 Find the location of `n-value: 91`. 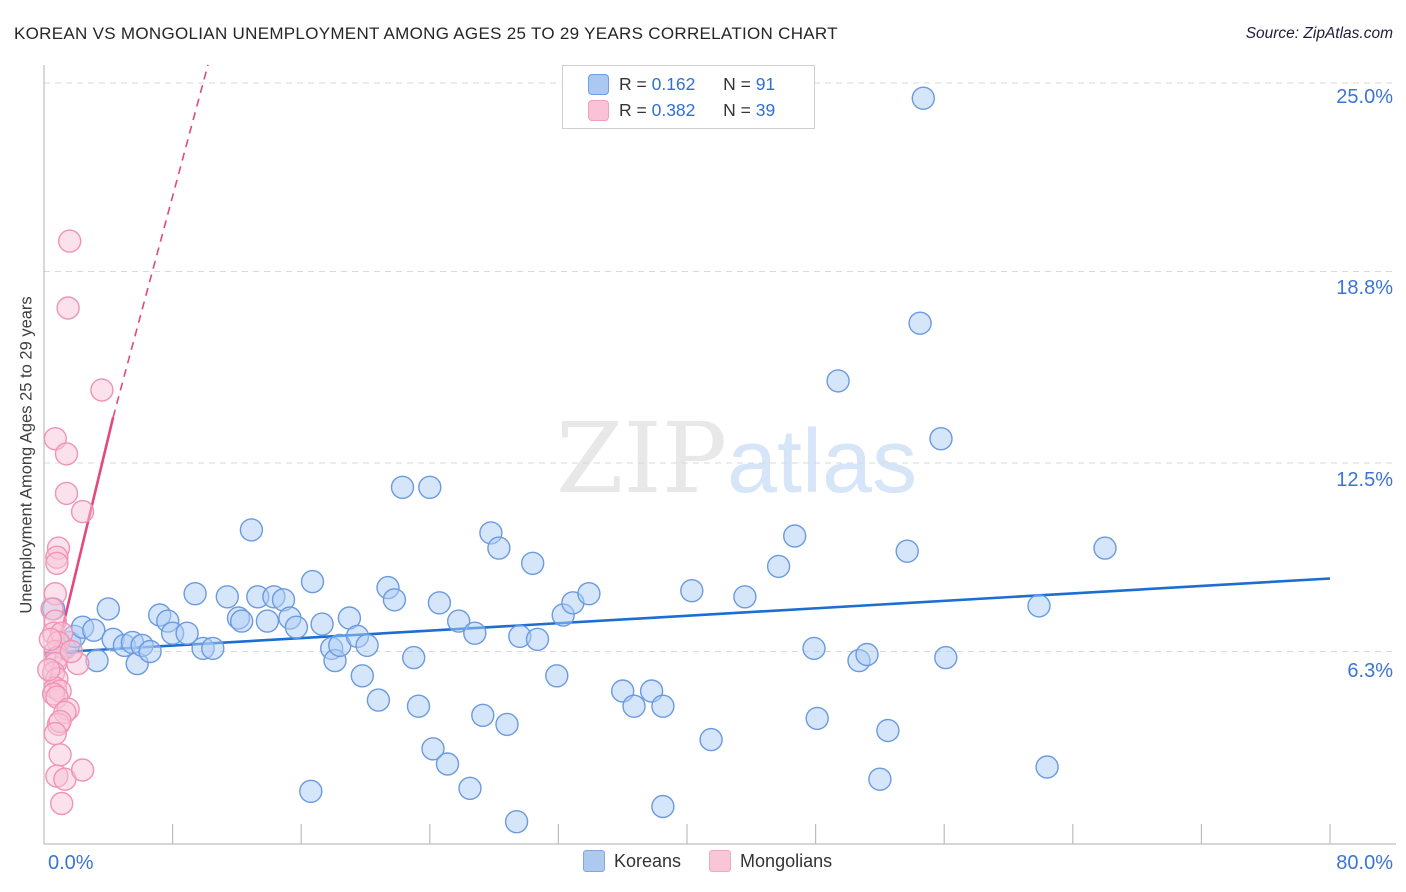

n-value: 91 is located at coordinates (765, 83).